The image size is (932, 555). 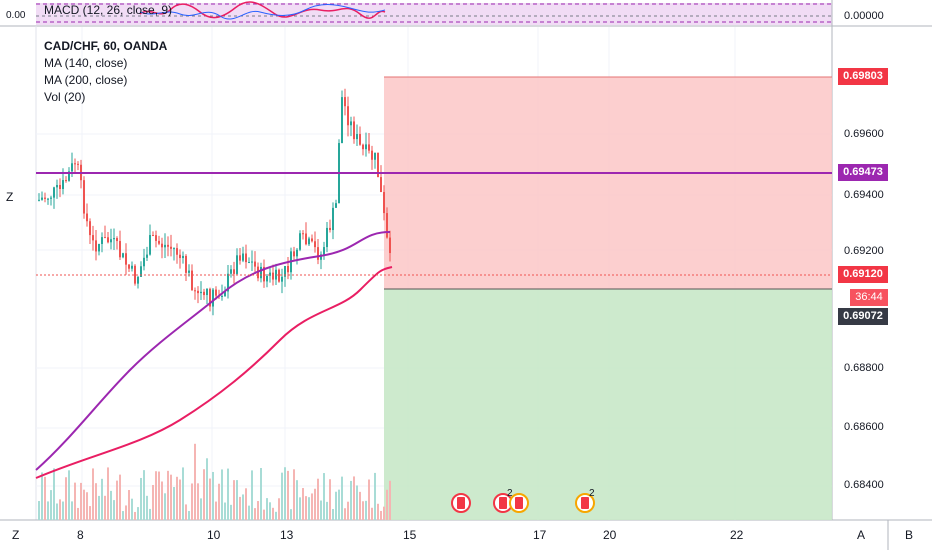 I want to click on zoom-toggle-left: Z, so click(x=10, y=197).